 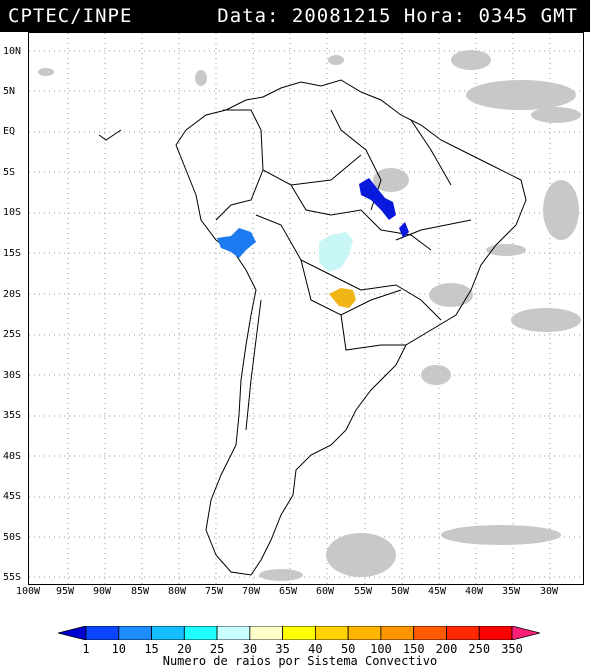 What do you see at coordinates (336, 252) in the screenshot?
I see `system-central-brazil` at bounding box center [336, 252].